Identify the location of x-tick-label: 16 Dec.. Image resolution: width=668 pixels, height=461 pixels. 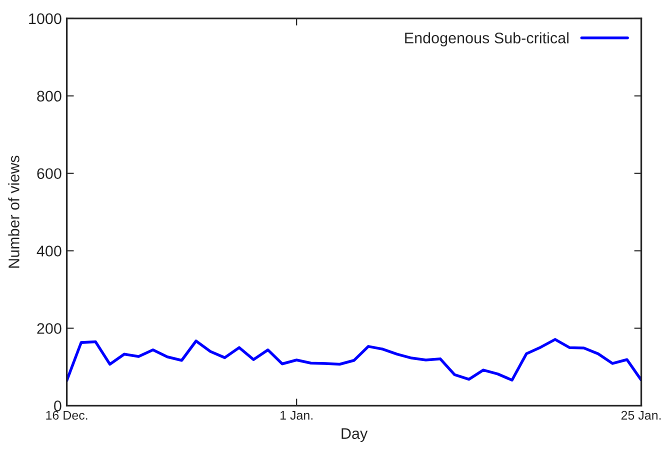
(67, 415).